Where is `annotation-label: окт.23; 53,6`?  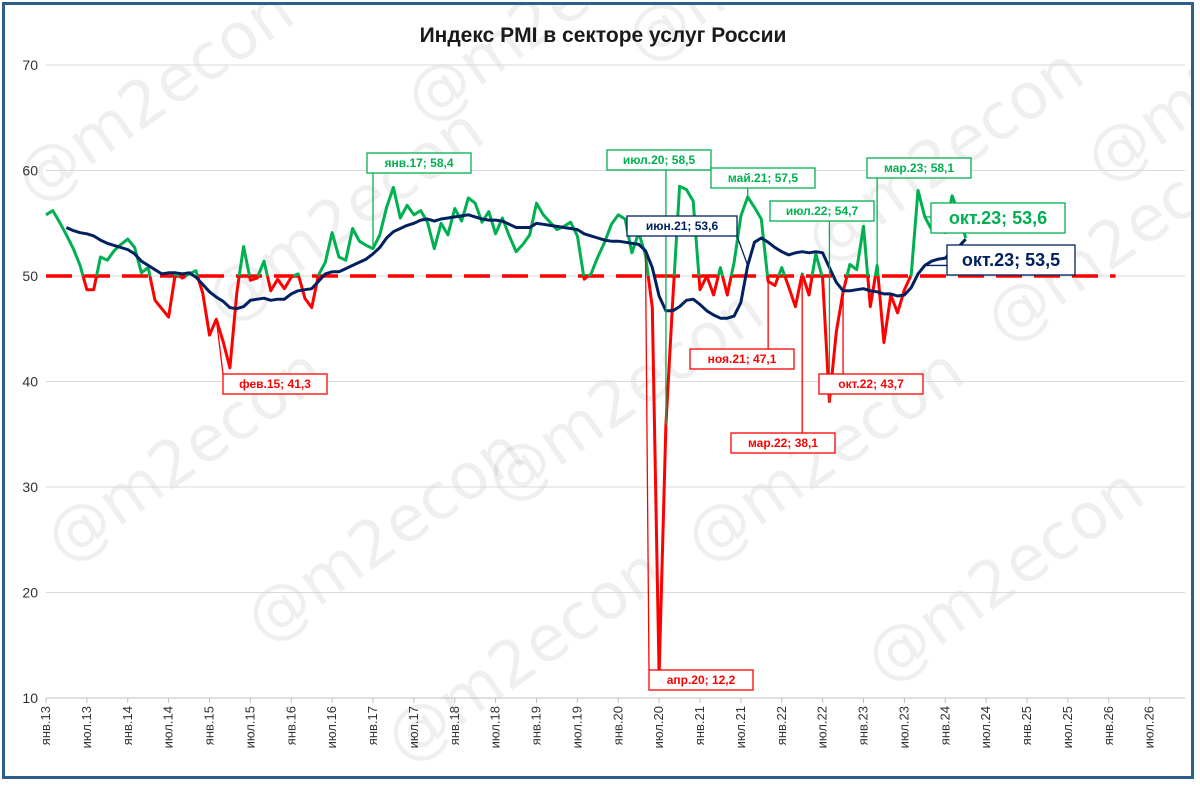 annotation-label: окт.23; 53,6 is located at coordinates (998, 218).